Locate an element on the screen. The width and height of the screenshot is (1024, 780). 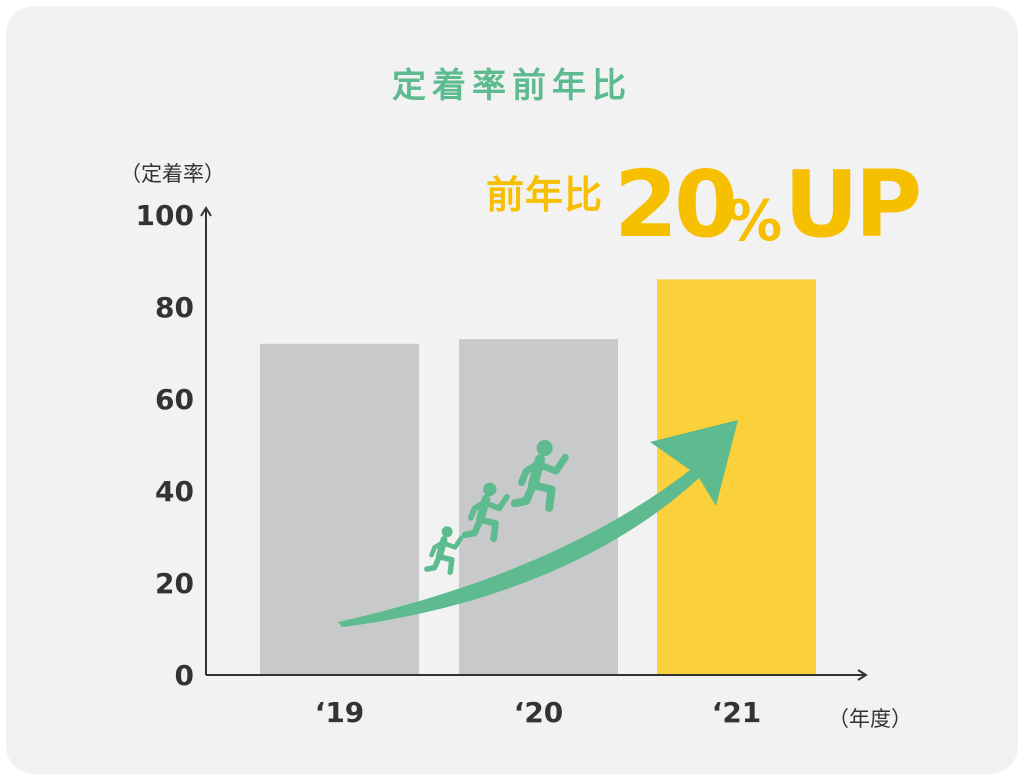
x-tick-label-2: ‘21 is located at coordinates (737, 712).